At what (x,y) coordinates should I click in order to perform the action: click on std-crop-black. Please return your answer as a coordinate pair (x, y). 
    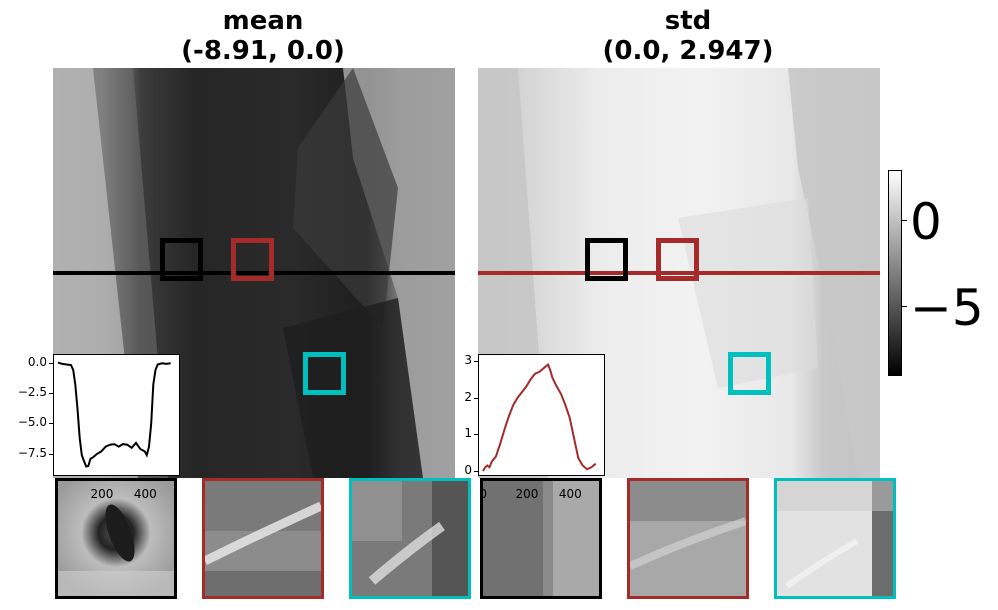
    Looking at the image, I should click on (541, 538).